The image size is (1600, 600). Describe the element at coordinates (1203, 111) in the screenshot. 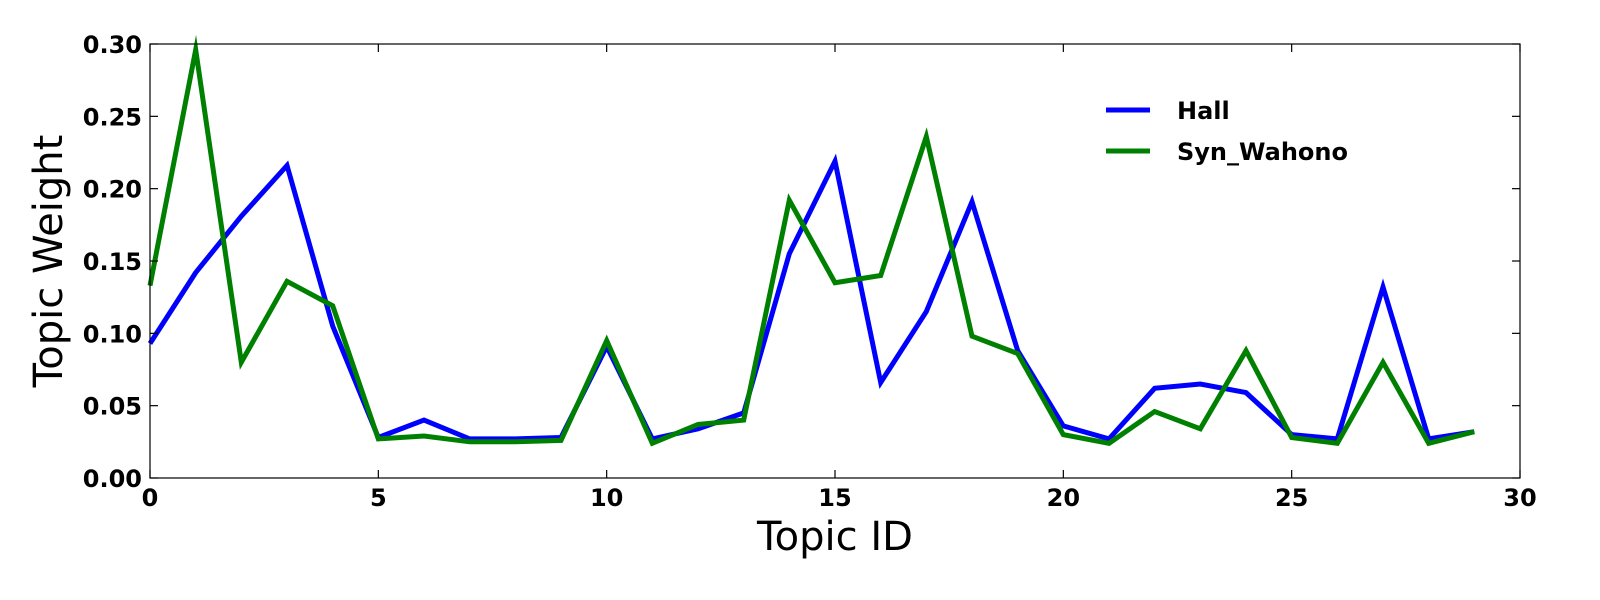

I see `legend-label-hall: Hall` at that location.